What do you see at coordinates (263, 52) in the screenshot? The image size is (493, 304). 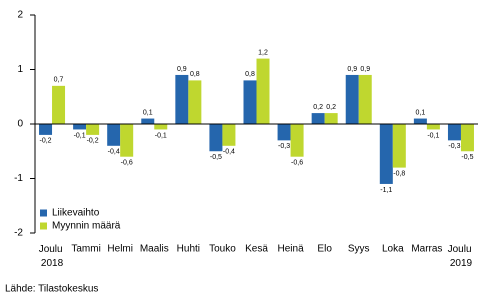 I see `value-label: 1,2` at bounding box center [263, 52].